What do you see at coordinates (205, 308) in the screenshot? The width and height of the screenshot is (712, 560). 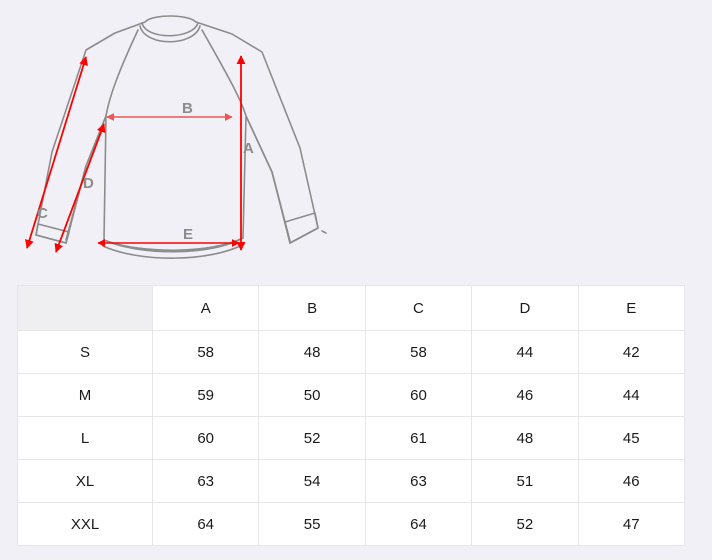 I see `column-header-a: A` at bounding box center [205, 308].